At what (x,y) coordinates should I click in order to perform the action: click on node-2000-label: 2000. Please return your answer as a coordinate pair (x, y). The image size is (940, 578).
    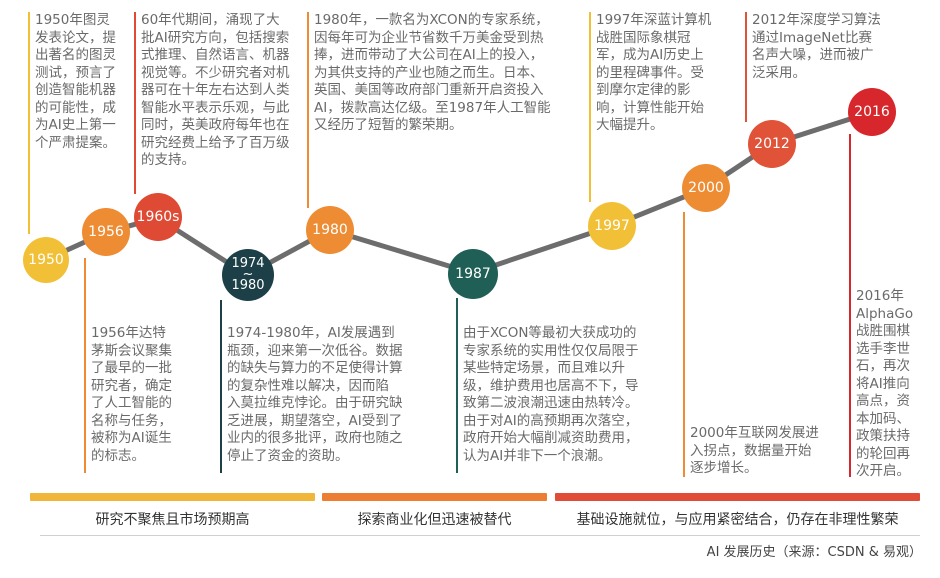
    Looking at the image, I should click on (706, 187).